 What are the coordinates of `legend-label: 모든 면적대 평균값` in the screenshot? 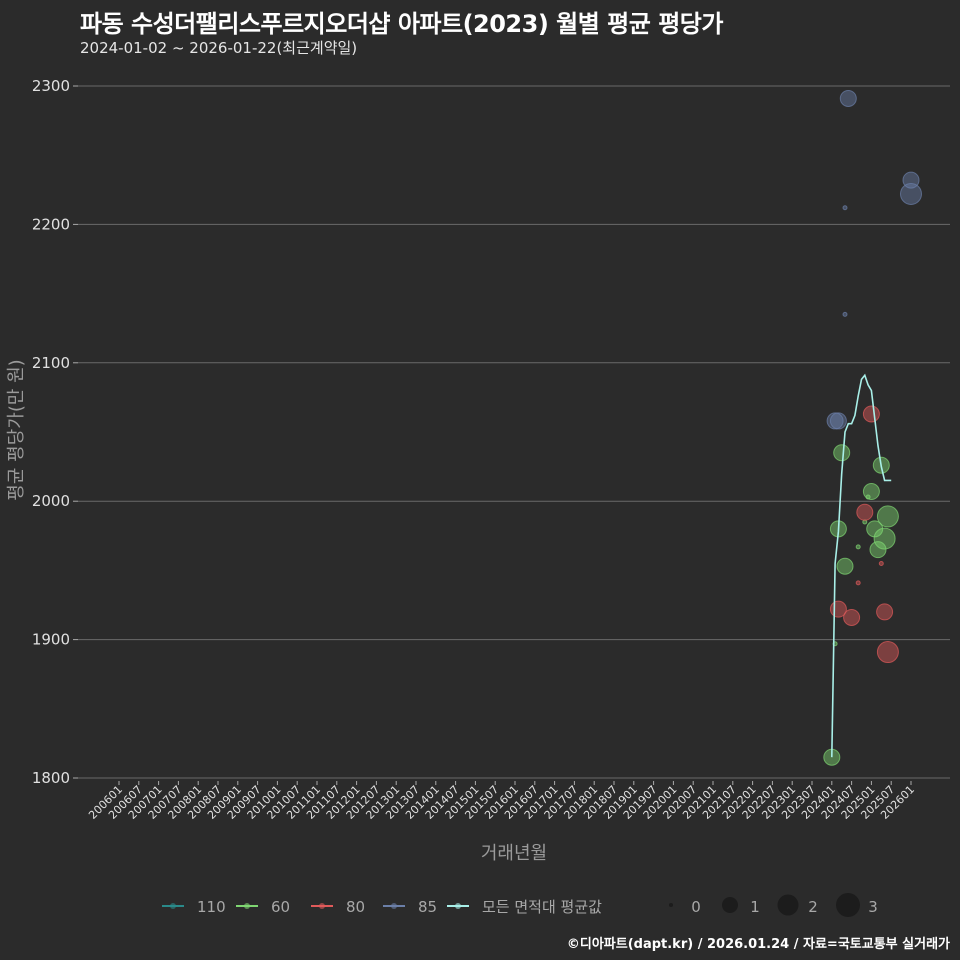 It's located at (542, 907).